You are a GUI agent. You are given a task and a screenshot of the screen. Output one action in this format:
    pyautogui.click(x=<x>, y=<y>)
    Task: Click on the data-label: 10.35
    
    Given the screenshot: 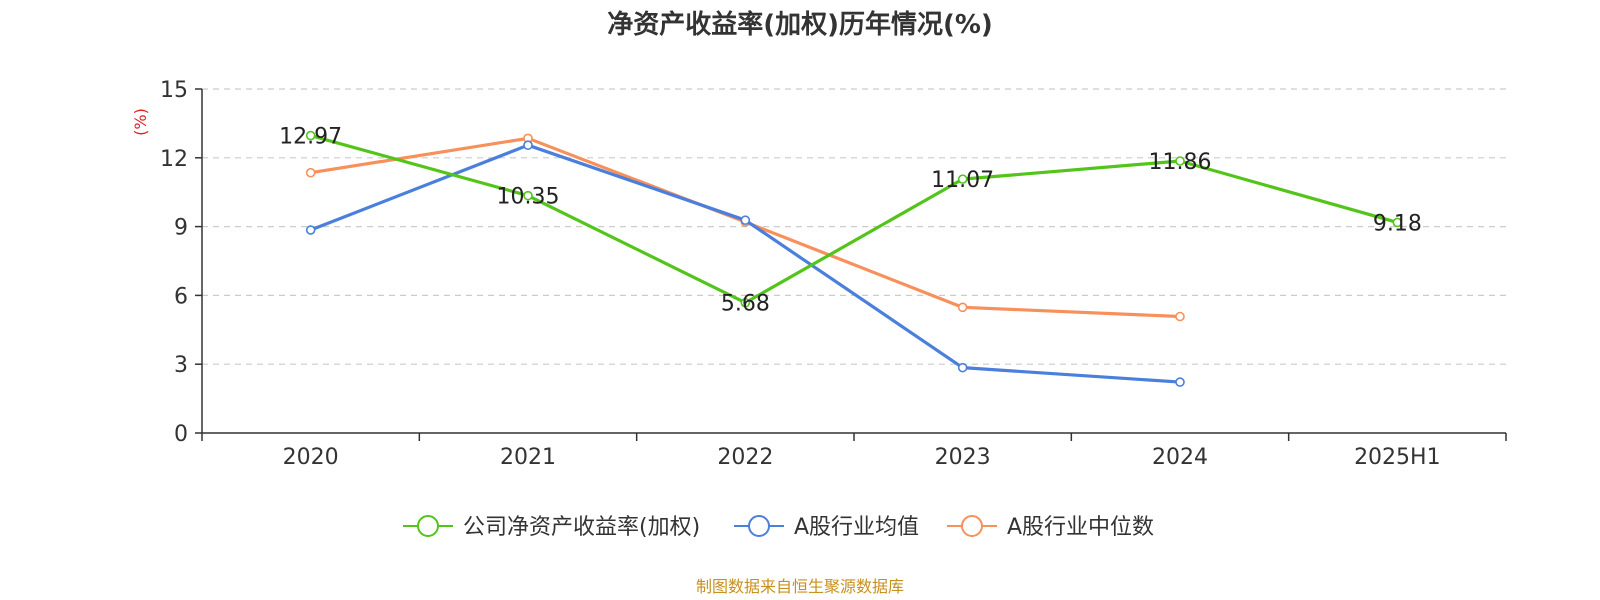 What is the action you would take?
    pyautogui.click(x=528, y=197)
    